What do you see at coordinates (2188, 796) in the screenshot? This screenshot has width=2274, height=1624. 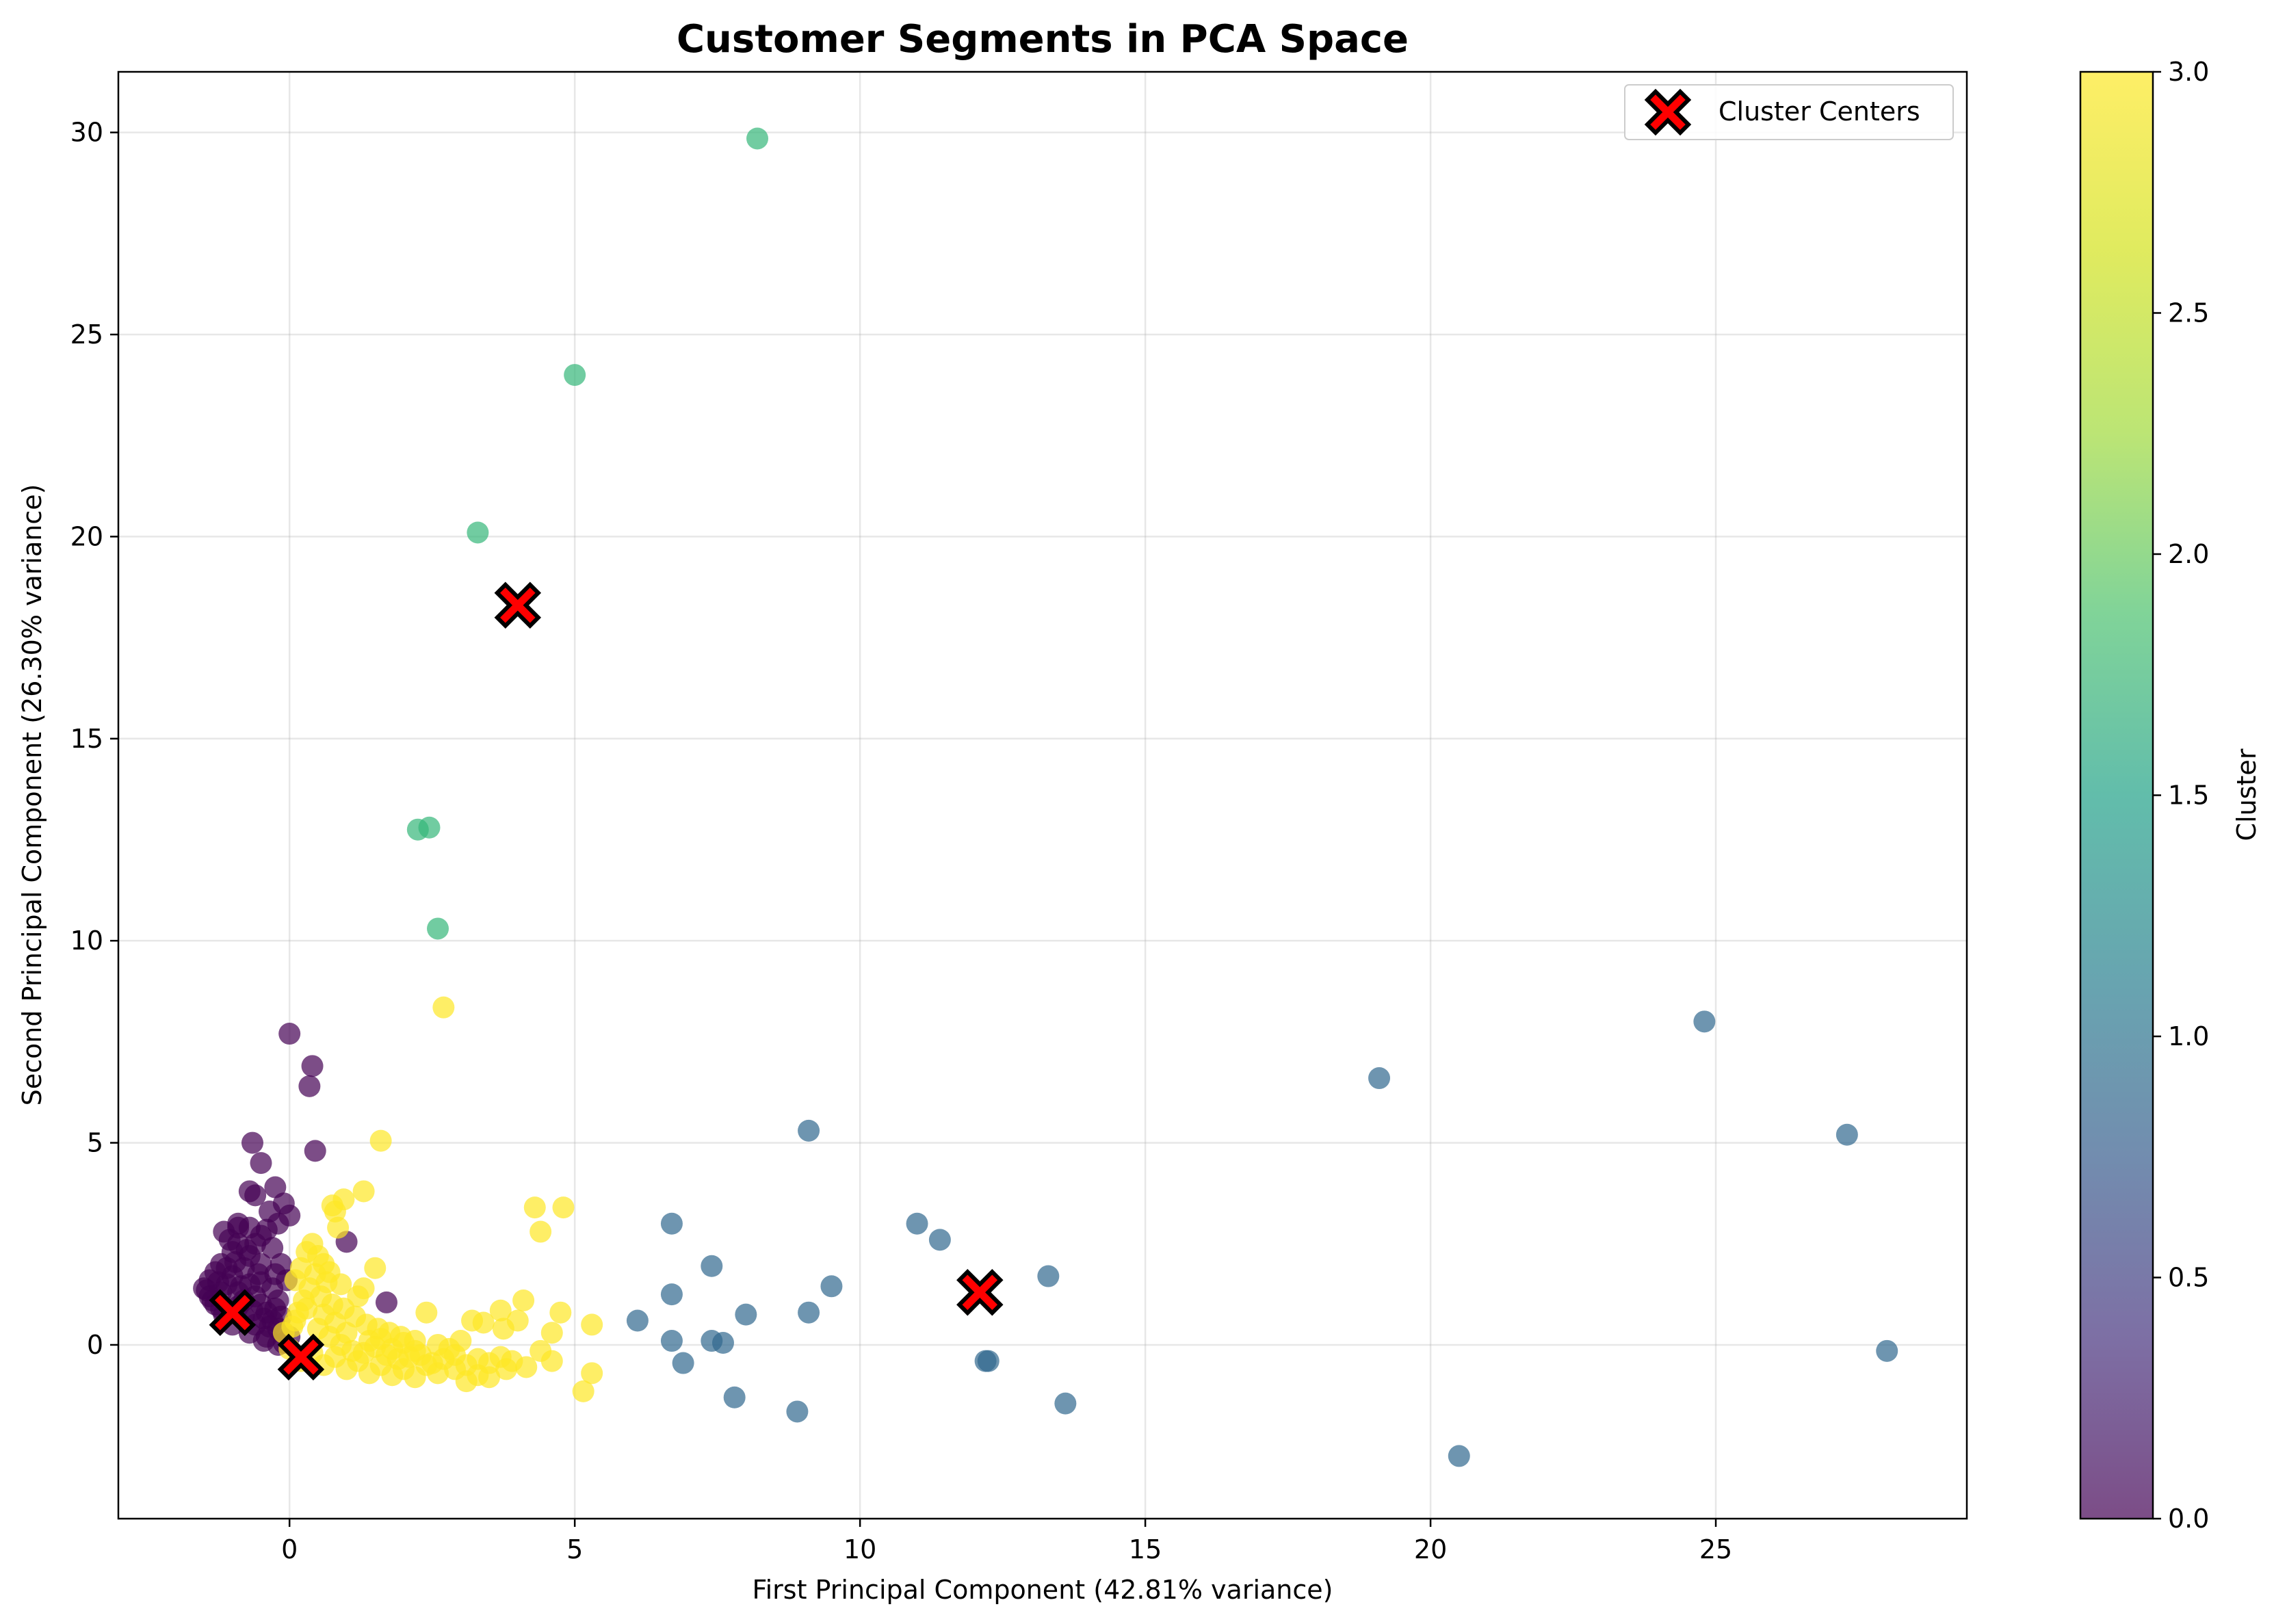 I see `colorbar-tick-label: 1.5` at bounding box center [2188, 796].